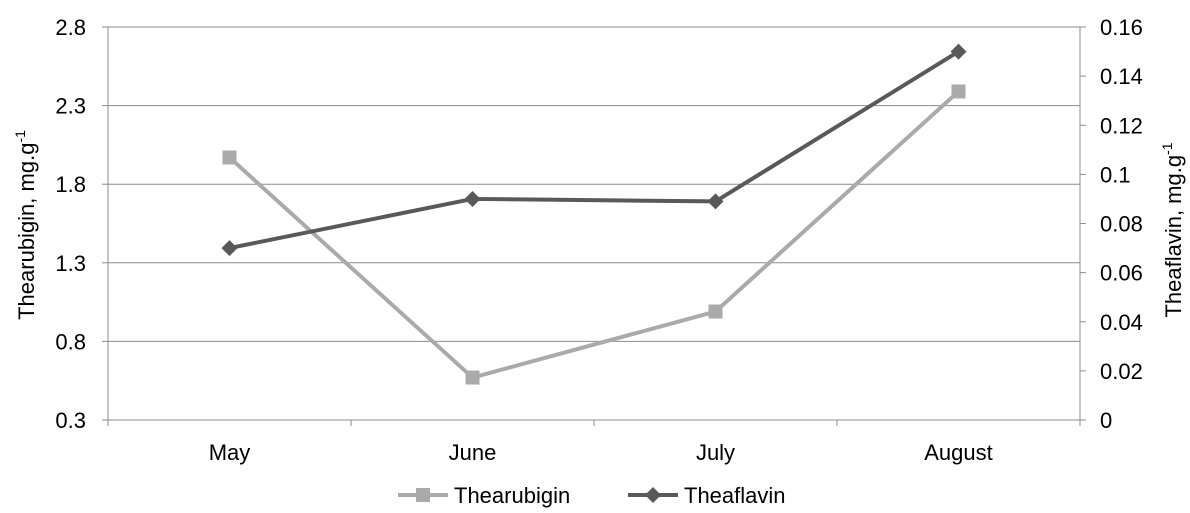 This screenshot has width=1190, height=513. Describe the element at coordinates (958, 452) in the screenshot. I see `x-tick-label: August` at that location.